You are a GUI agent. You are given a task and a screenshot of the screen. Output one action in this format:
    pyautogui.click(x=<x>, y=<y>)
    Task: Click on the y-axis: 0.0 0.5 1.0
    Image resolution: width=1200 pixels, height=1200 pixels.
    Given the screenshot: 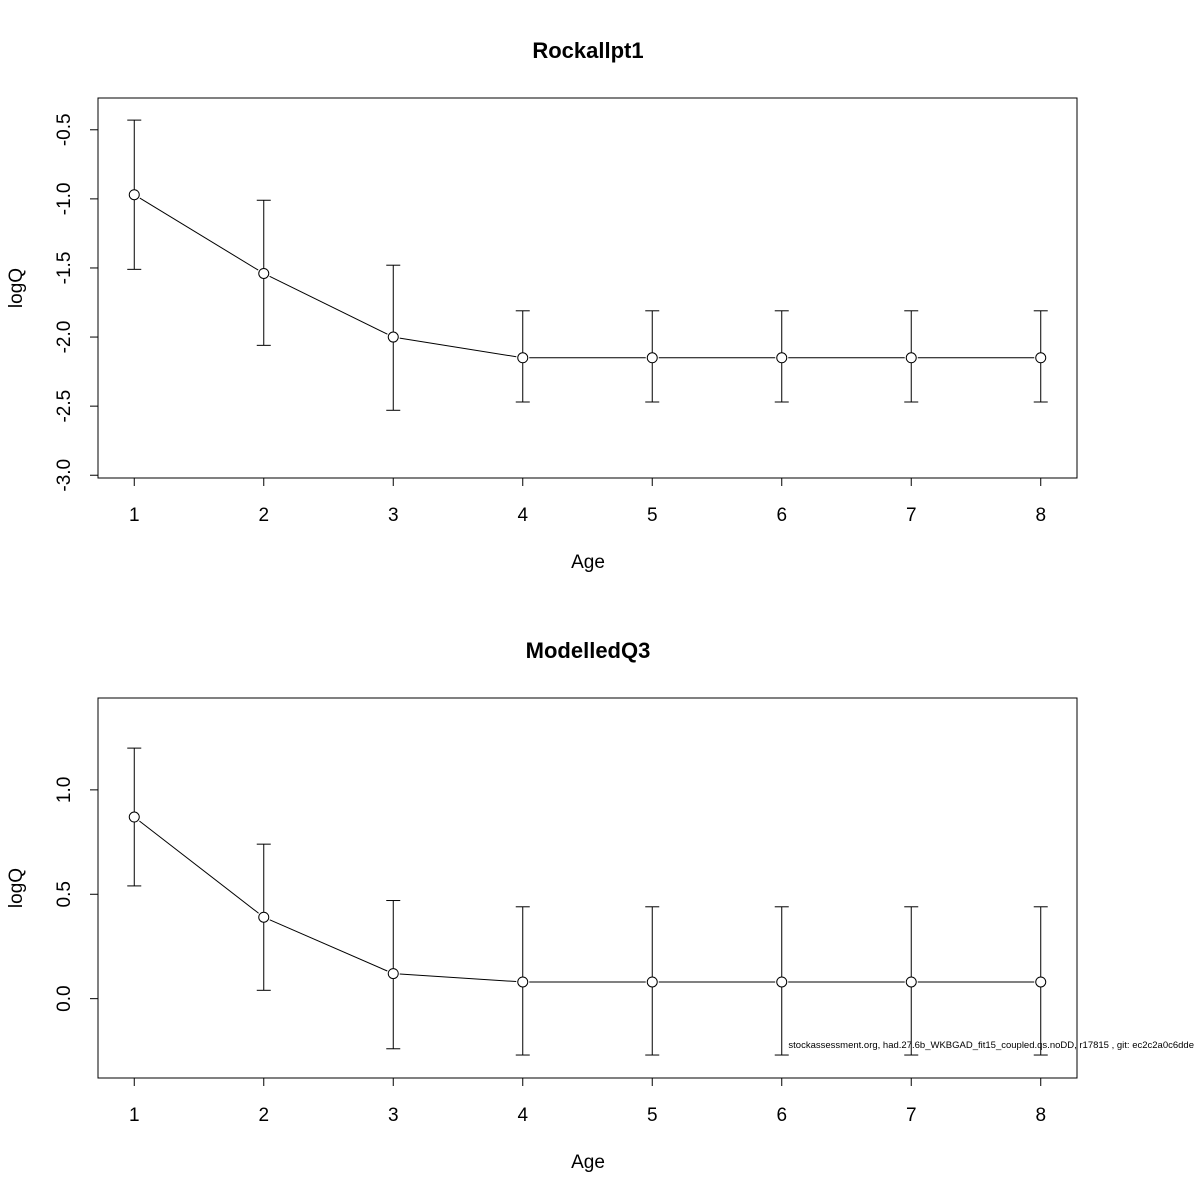 What is the action you would take?
    pyautogui.click(x=76, y=894)
    